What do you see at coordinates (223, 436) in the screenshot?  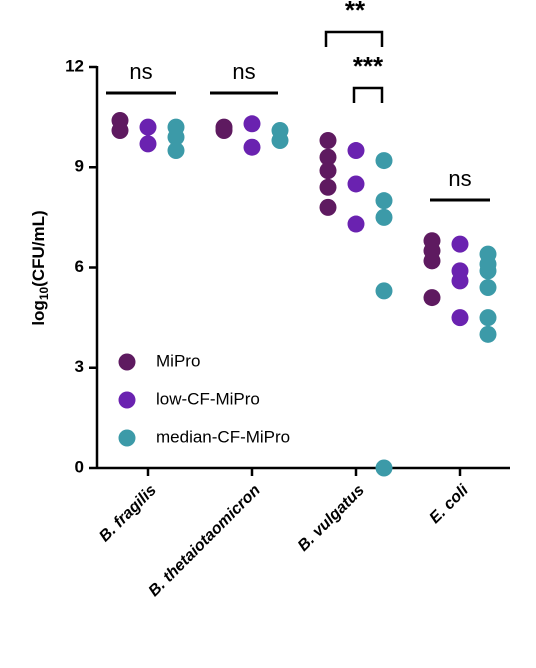 I see `legend-label: median-CF-MiPro` at bounding box center [223, 436].